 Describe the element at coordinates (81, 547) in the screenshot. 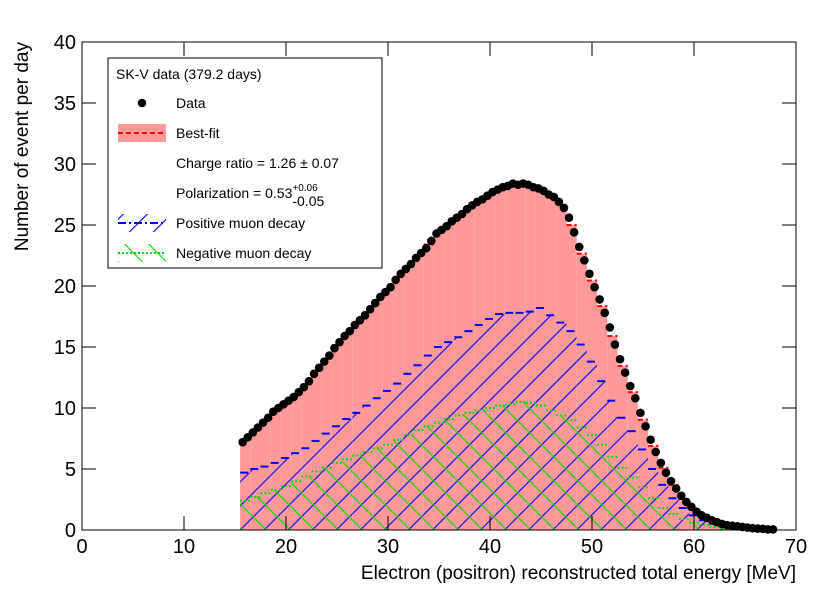

I see `x-tick-label: 0` at that location.